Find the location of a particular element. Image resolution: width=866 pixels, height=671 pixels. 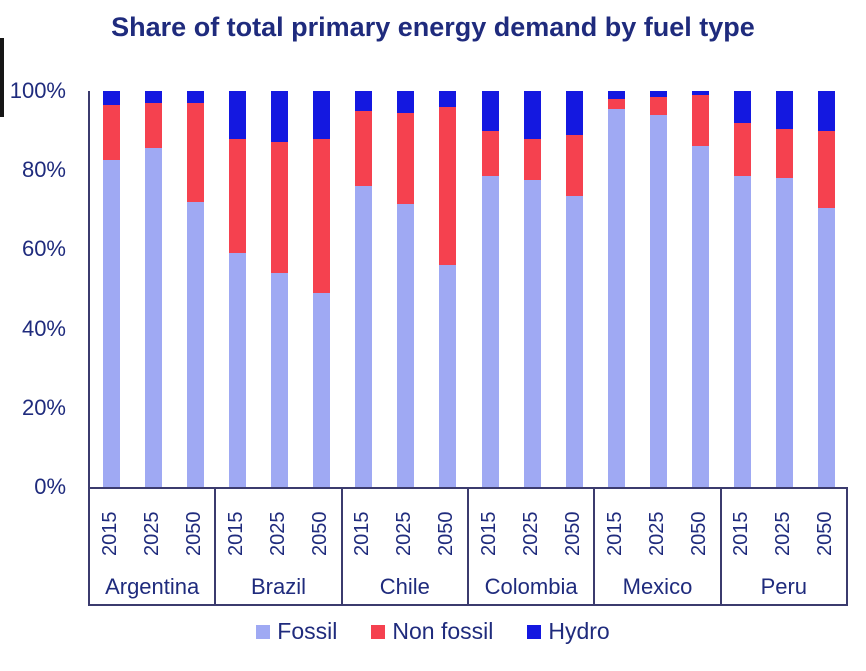

bar-argentina-2050 is located at coordinates (195, 289).